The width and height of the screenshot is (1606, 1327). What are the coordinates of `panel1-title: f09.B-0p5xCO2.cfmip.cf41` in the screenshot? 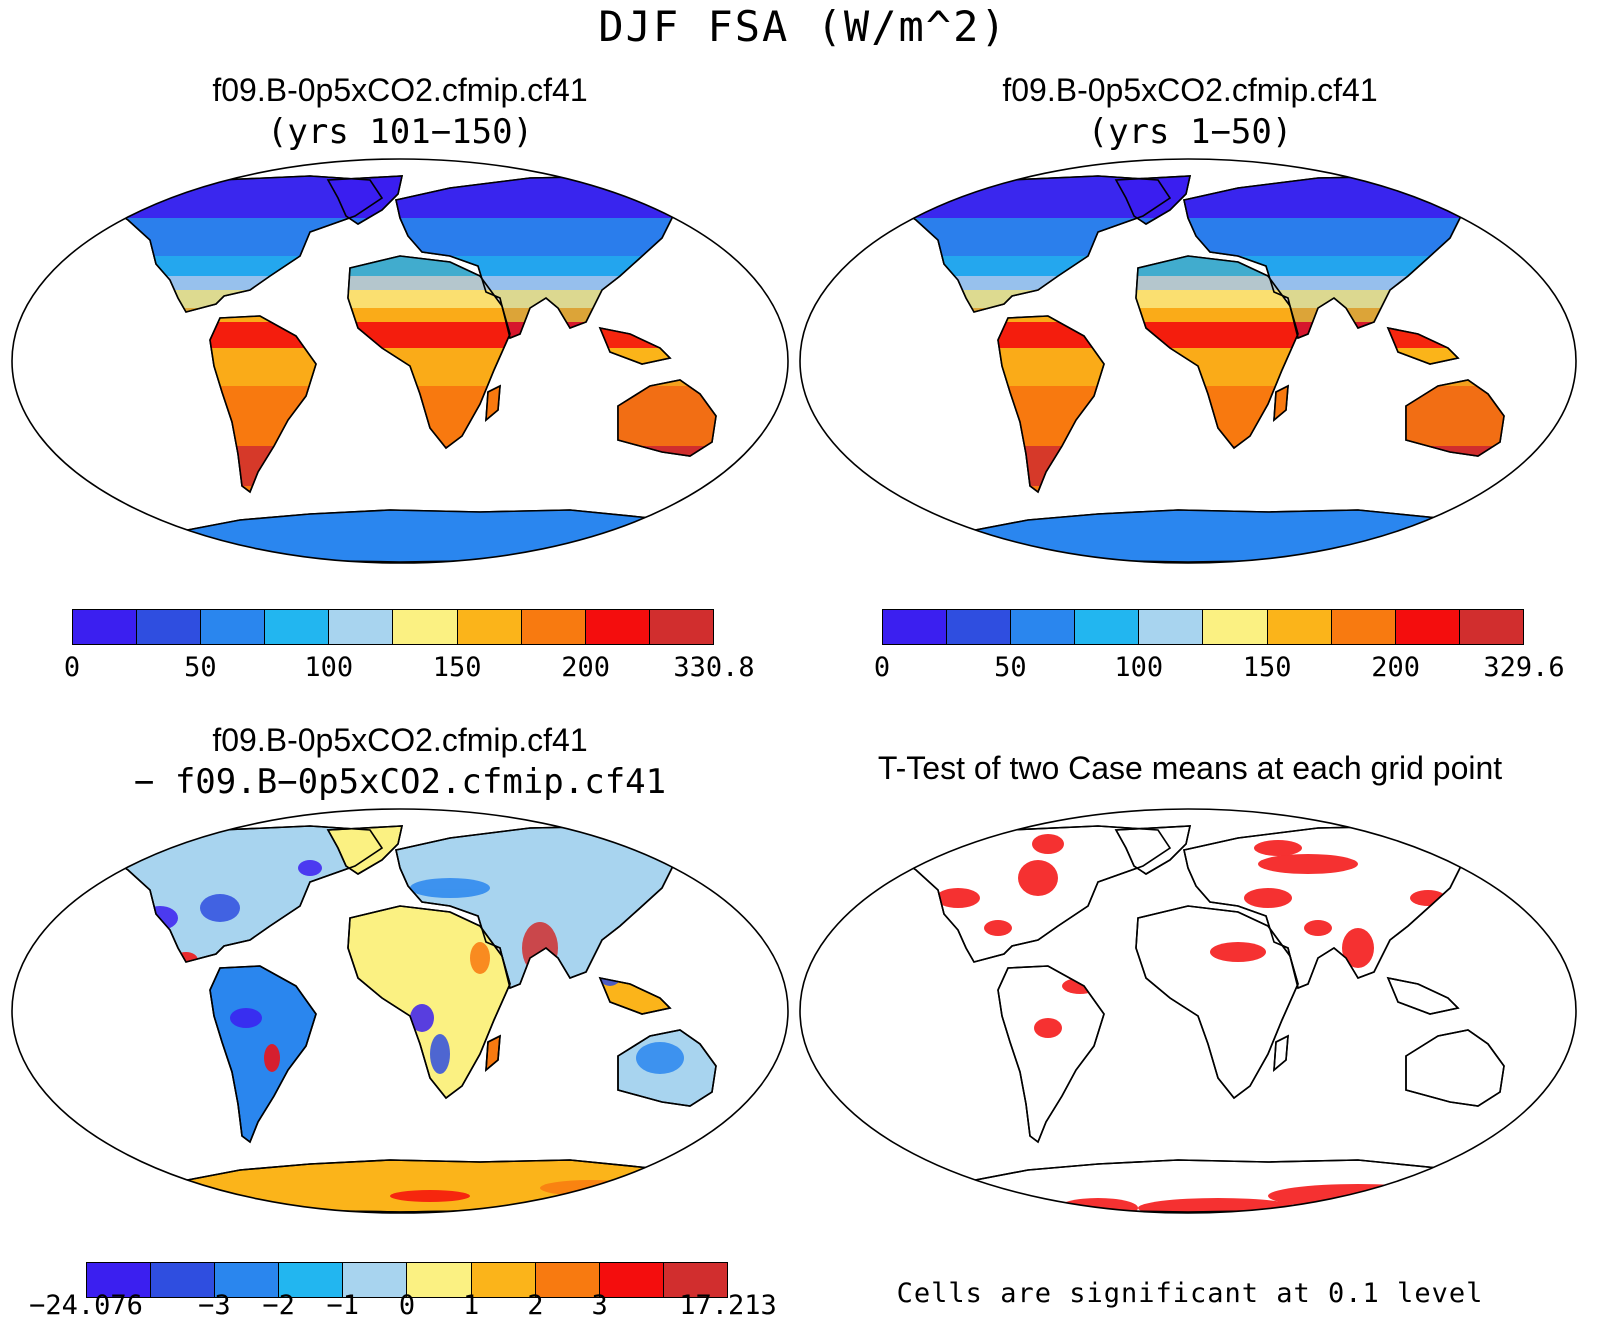 It's located at (400, 90).